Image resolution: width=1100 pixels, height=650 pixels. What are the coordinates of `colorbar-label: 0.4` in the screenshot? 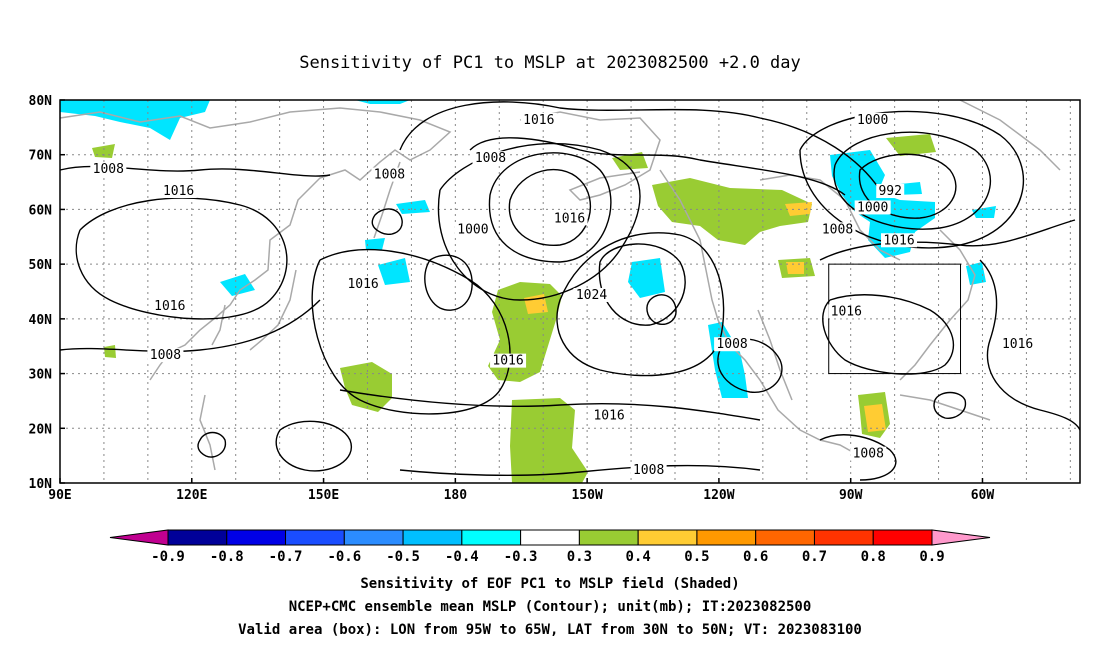 It's located at (638, 557).